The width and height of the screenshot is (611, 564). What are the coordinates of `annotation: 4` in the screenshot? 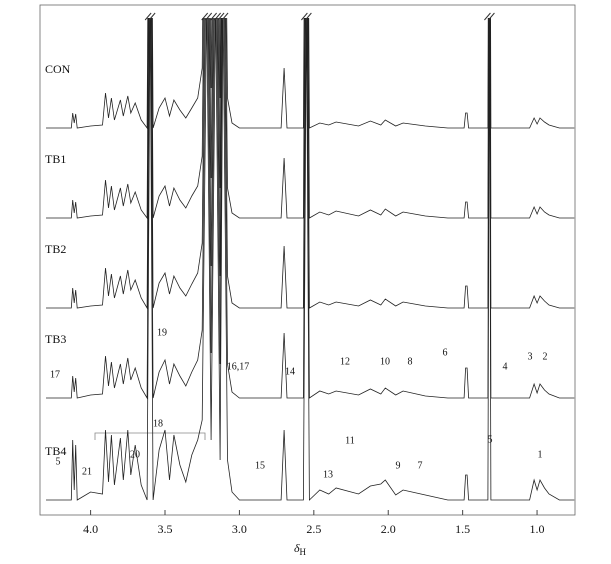 It's located at (505, 366).